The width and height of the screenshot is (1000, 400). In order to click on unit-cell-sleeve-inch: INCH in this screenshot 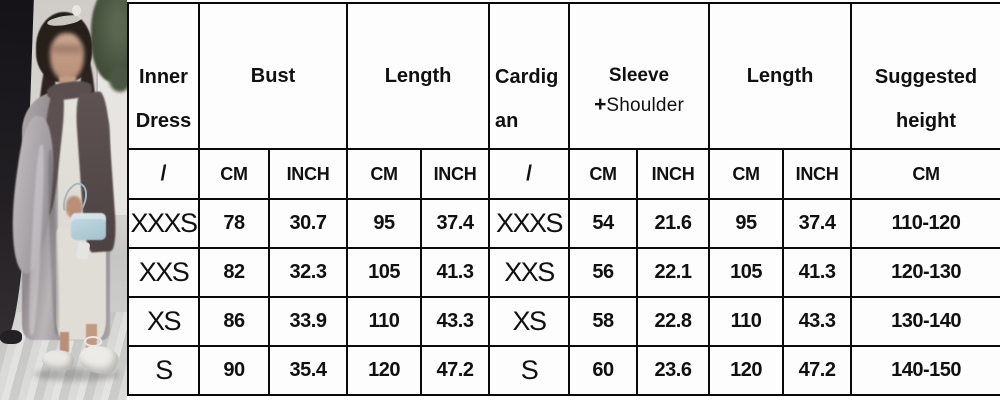, I will do `click(673, 174)`.